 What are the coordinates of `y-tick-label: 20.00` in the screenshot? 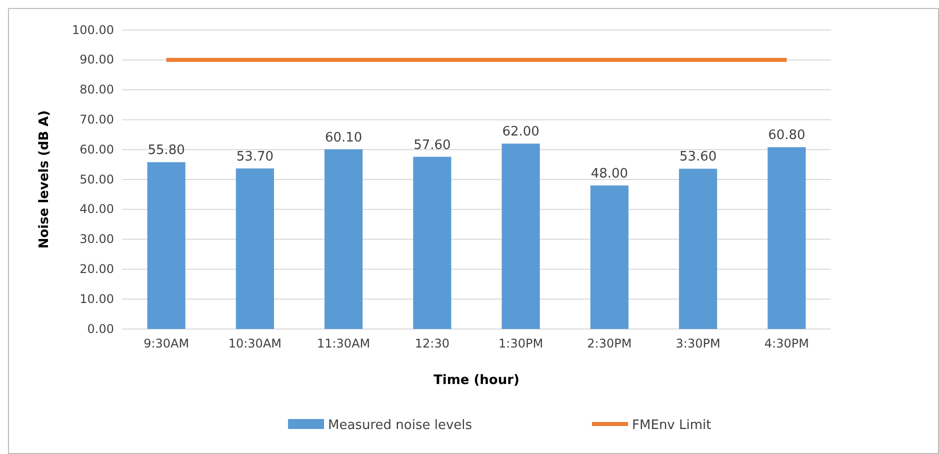 It's located at (97, 269).